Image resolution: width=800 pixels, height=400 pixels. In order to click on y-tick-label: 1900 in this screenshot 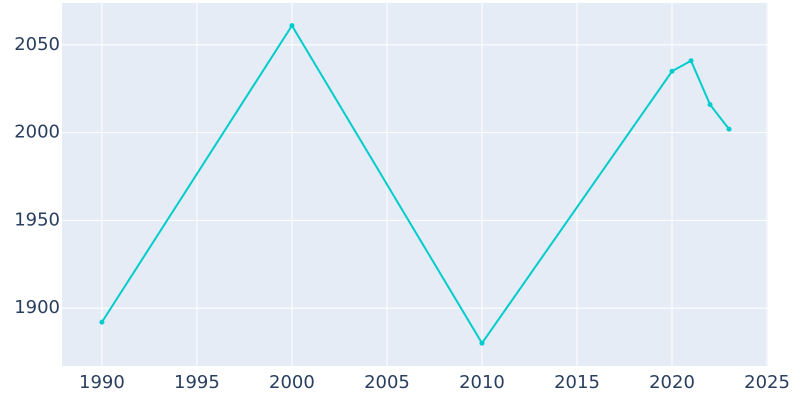, I will do `click(37, 307)`.